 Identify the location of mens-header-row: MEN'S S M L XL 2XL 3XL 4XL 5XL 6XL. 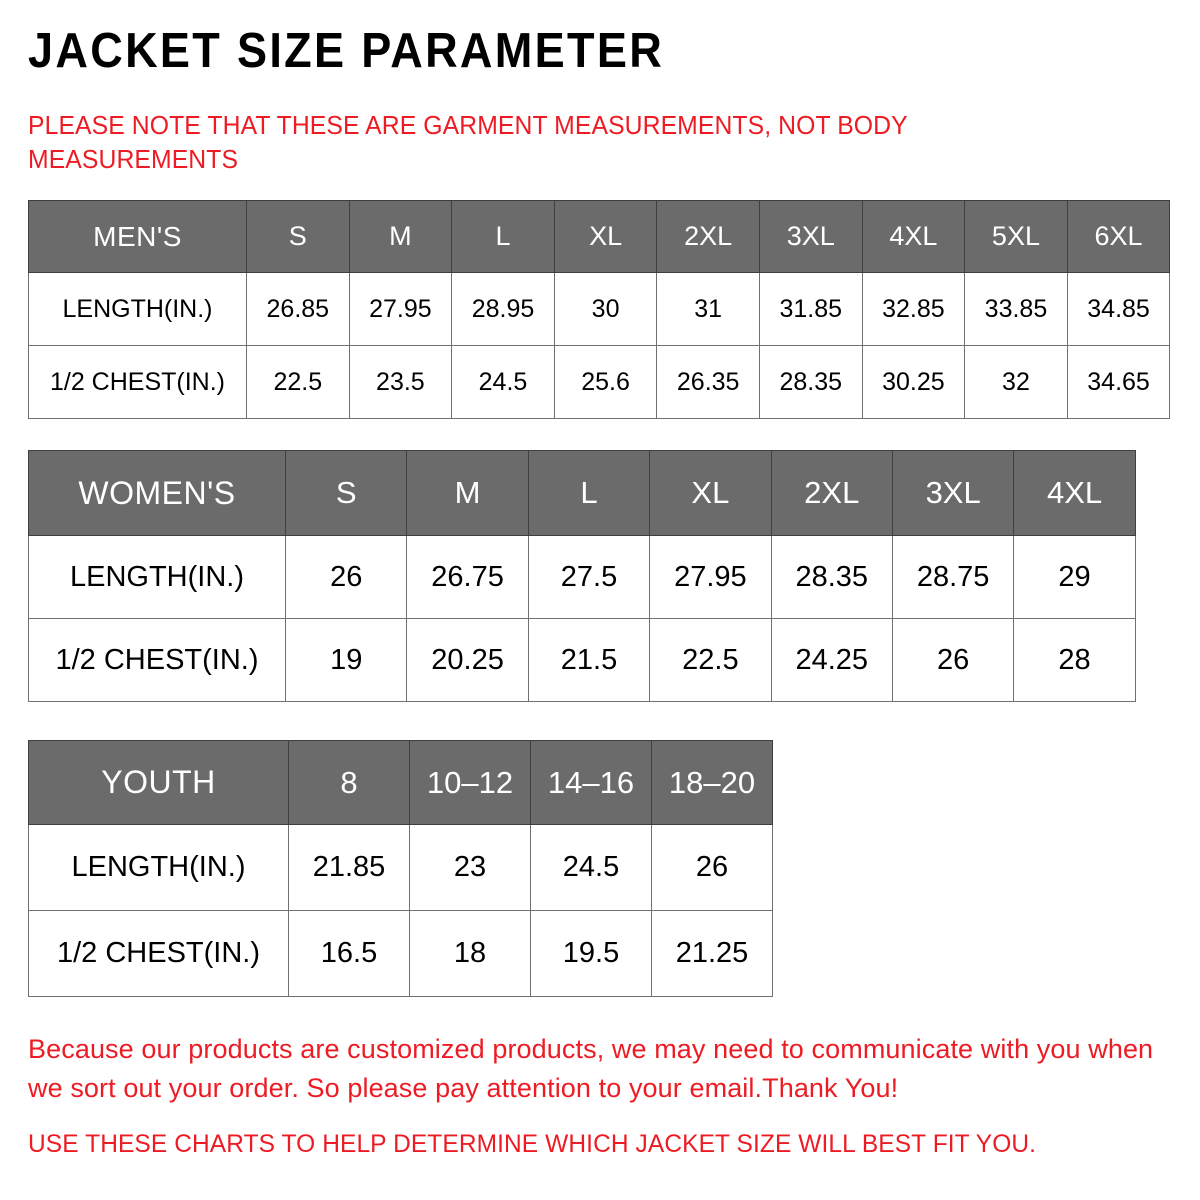
(599, 236).